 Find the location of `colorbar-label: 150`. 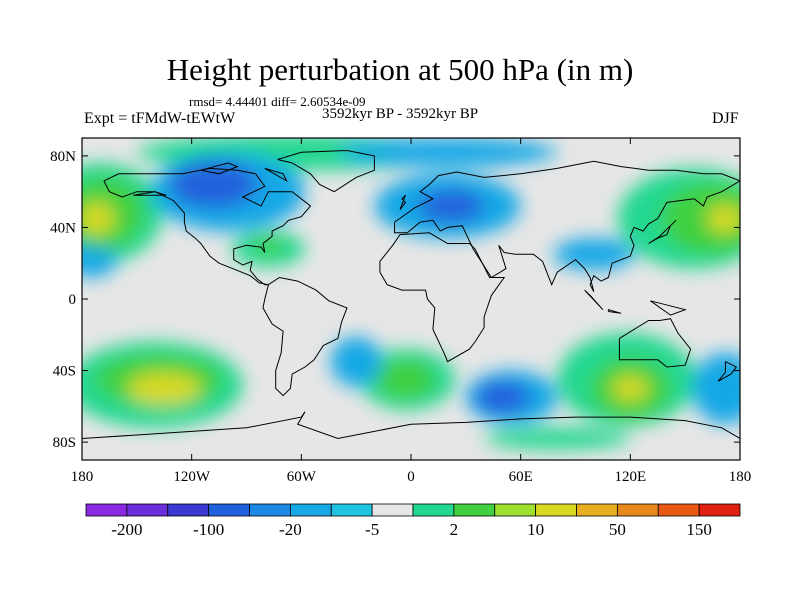

colorbar-label: 150 is located at coordinates (699, 529).